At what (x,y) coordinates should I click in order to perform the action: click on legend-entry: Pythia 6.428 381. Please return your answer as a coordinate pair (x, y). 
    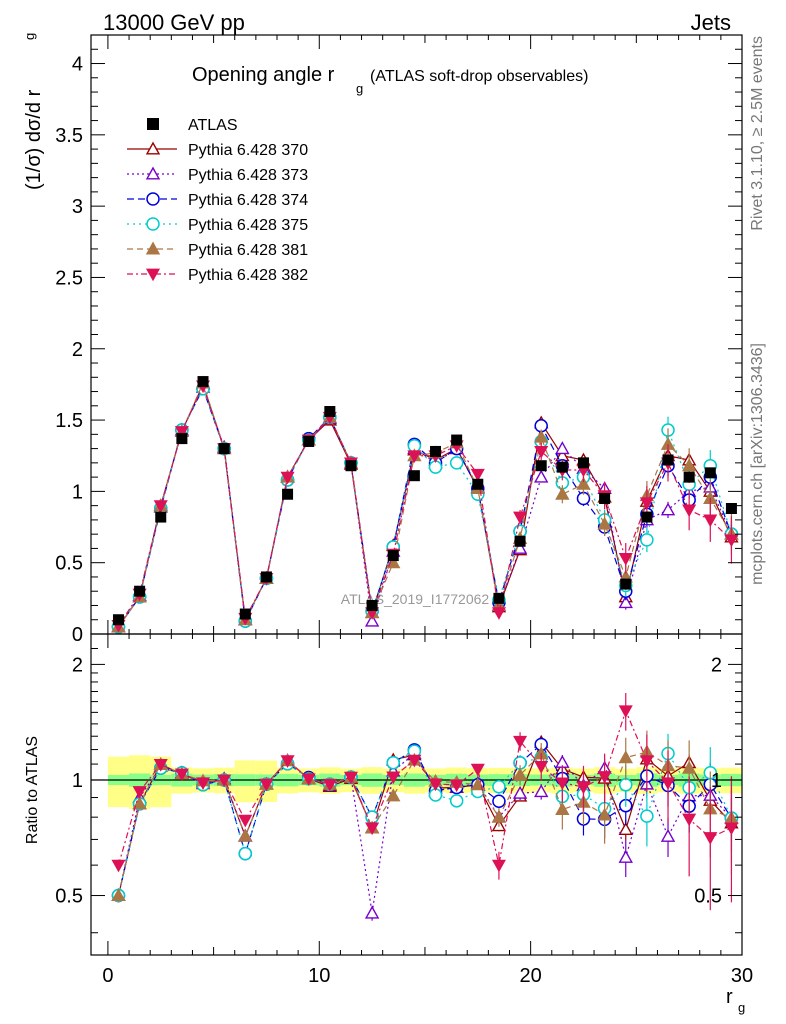
    Looking at the image, I should click on (217, 250).